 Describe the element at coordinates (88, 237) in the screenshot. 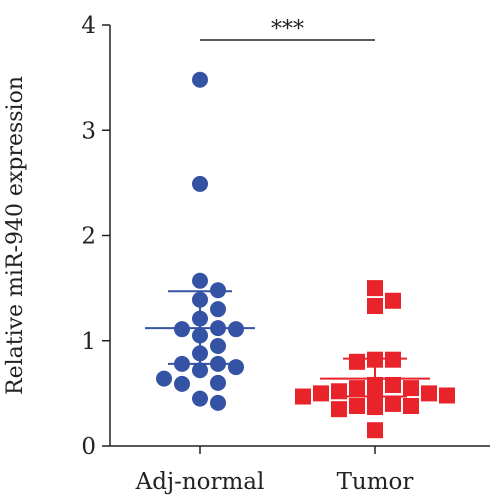

I see `y-tick-label: 2` at that location.